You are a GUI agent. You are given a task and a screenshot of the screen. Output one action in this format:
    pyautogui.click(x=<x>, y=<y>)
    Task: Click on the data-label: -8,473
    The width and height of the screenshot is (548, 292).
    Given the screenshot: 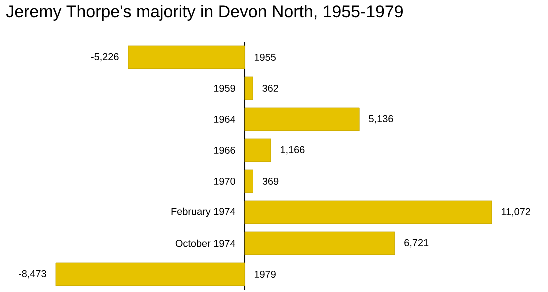 What is the action you would take?
    pyautogui.click(x=32, y=274)
    